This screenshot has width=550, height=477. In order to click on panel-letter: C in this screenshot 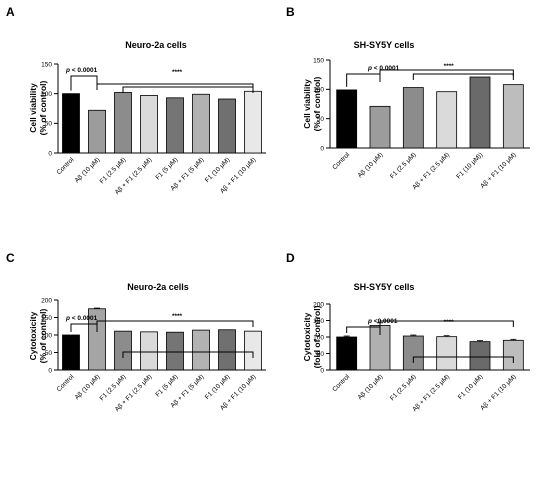, I will do `click(10, 258)`.